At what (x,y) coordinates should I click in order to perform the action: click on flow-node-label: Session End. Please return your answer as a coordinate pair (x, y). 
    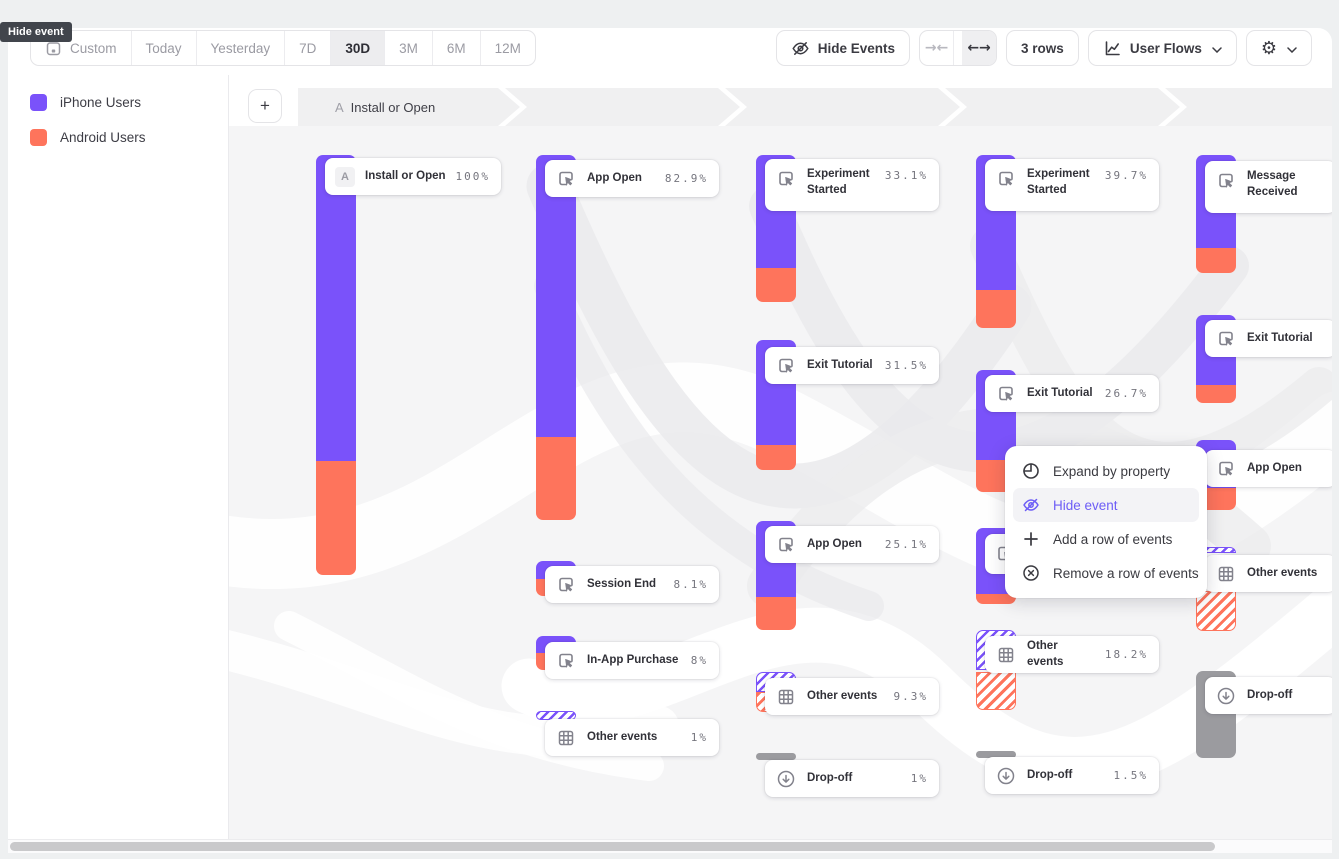
    Looking at the image, I should click on (622, 583).